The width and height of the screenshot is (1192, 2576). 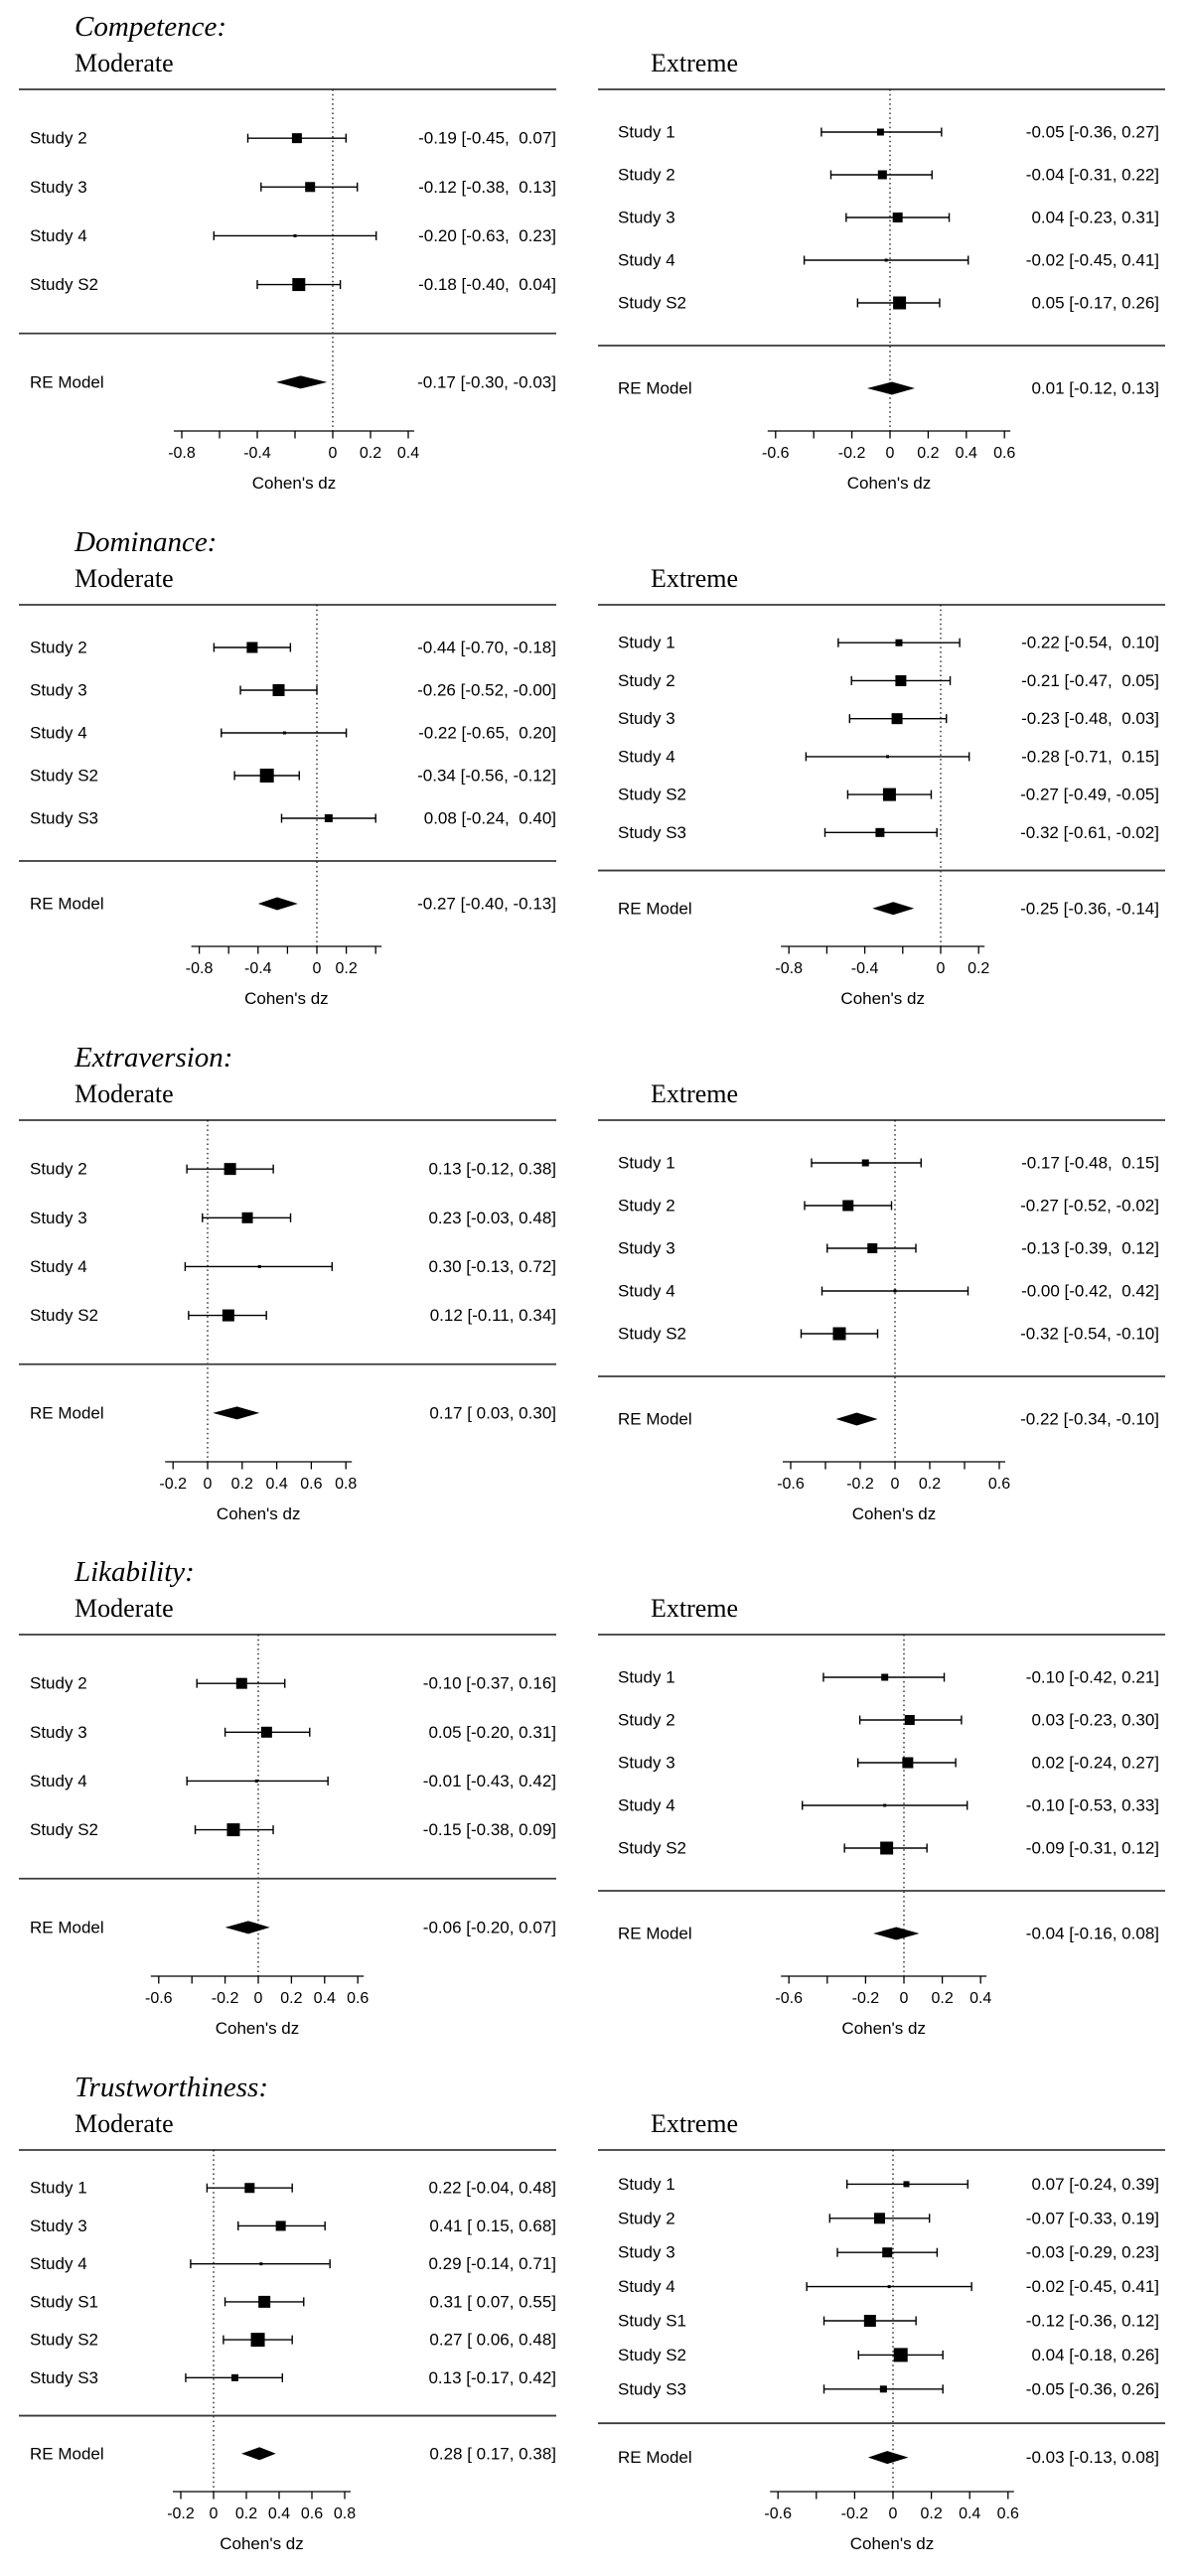 What do you see at coordinates (153, 1057) in the screenshot?
I see `panel-trait-title: Extraversion:` at bounding box center [153, 1057].